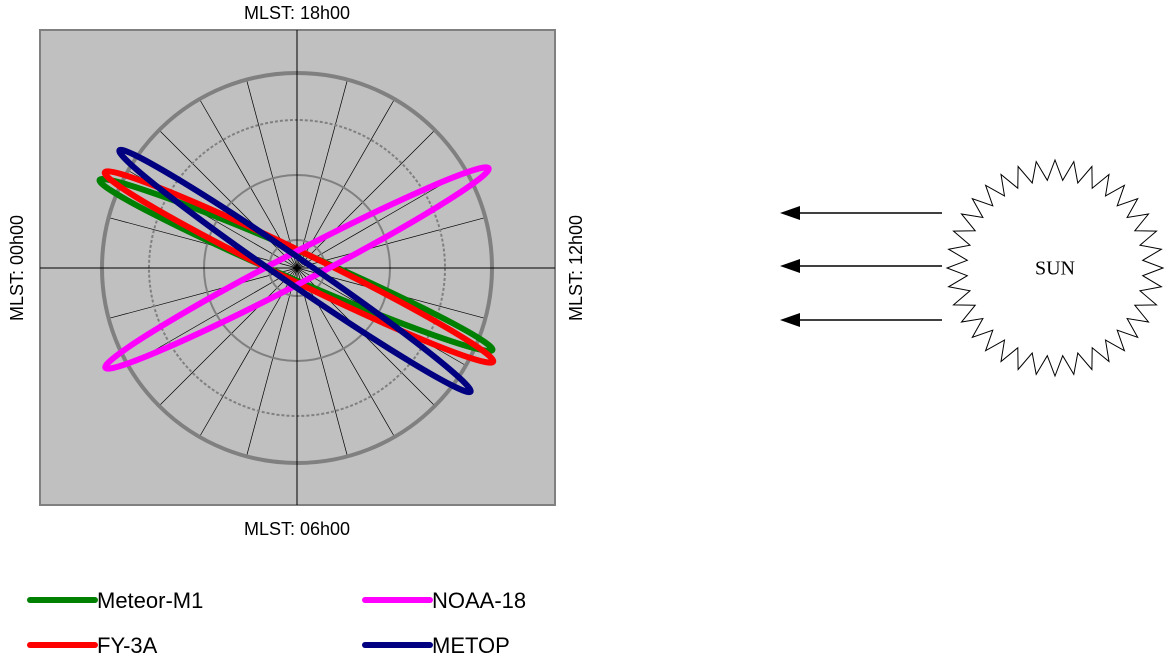 Image resolution: width=1167 pixels, height=660 pixels. Describe the element at coordinates (479, 600) in the screenshot. I see `legend-label: NOAA-18` at that location.